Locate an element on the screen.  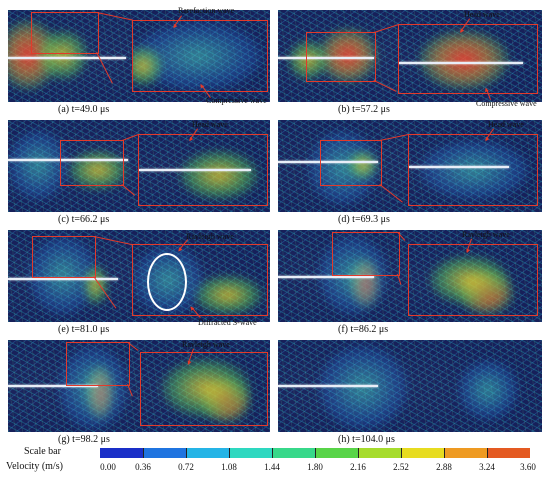
panel-c-zoom is located at coordinates (203, 170).